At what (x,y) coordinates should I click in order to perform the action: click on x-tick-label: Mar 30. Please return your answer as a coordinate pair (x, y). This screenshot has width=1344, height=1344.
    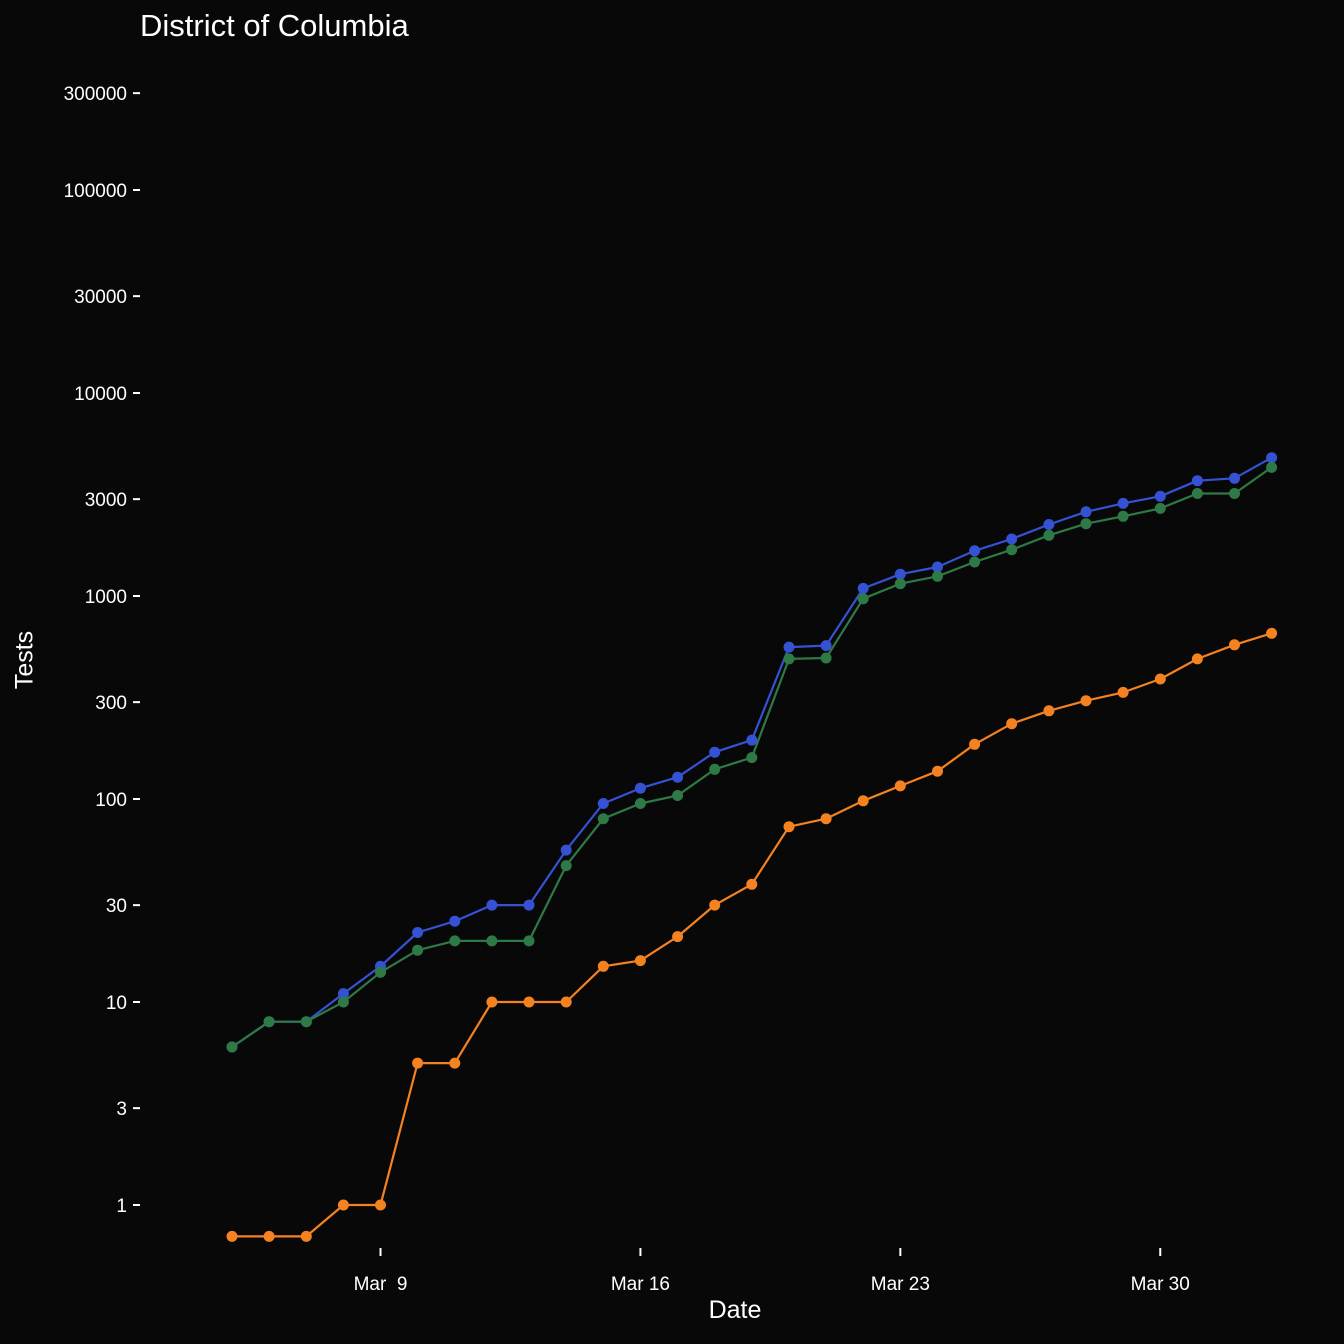
    Looking at the image, I should click on (1160, 1284).